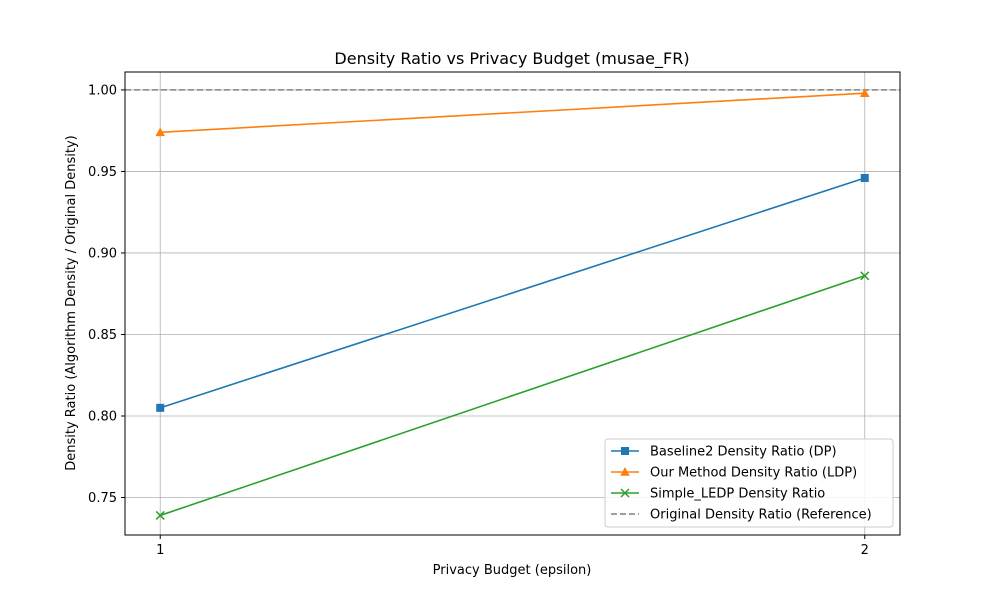 The height and width of the screenshot is (600, 1000). I want to click on legend-label-3: Simple_LEDP Density Ratio, so click(737, 494).